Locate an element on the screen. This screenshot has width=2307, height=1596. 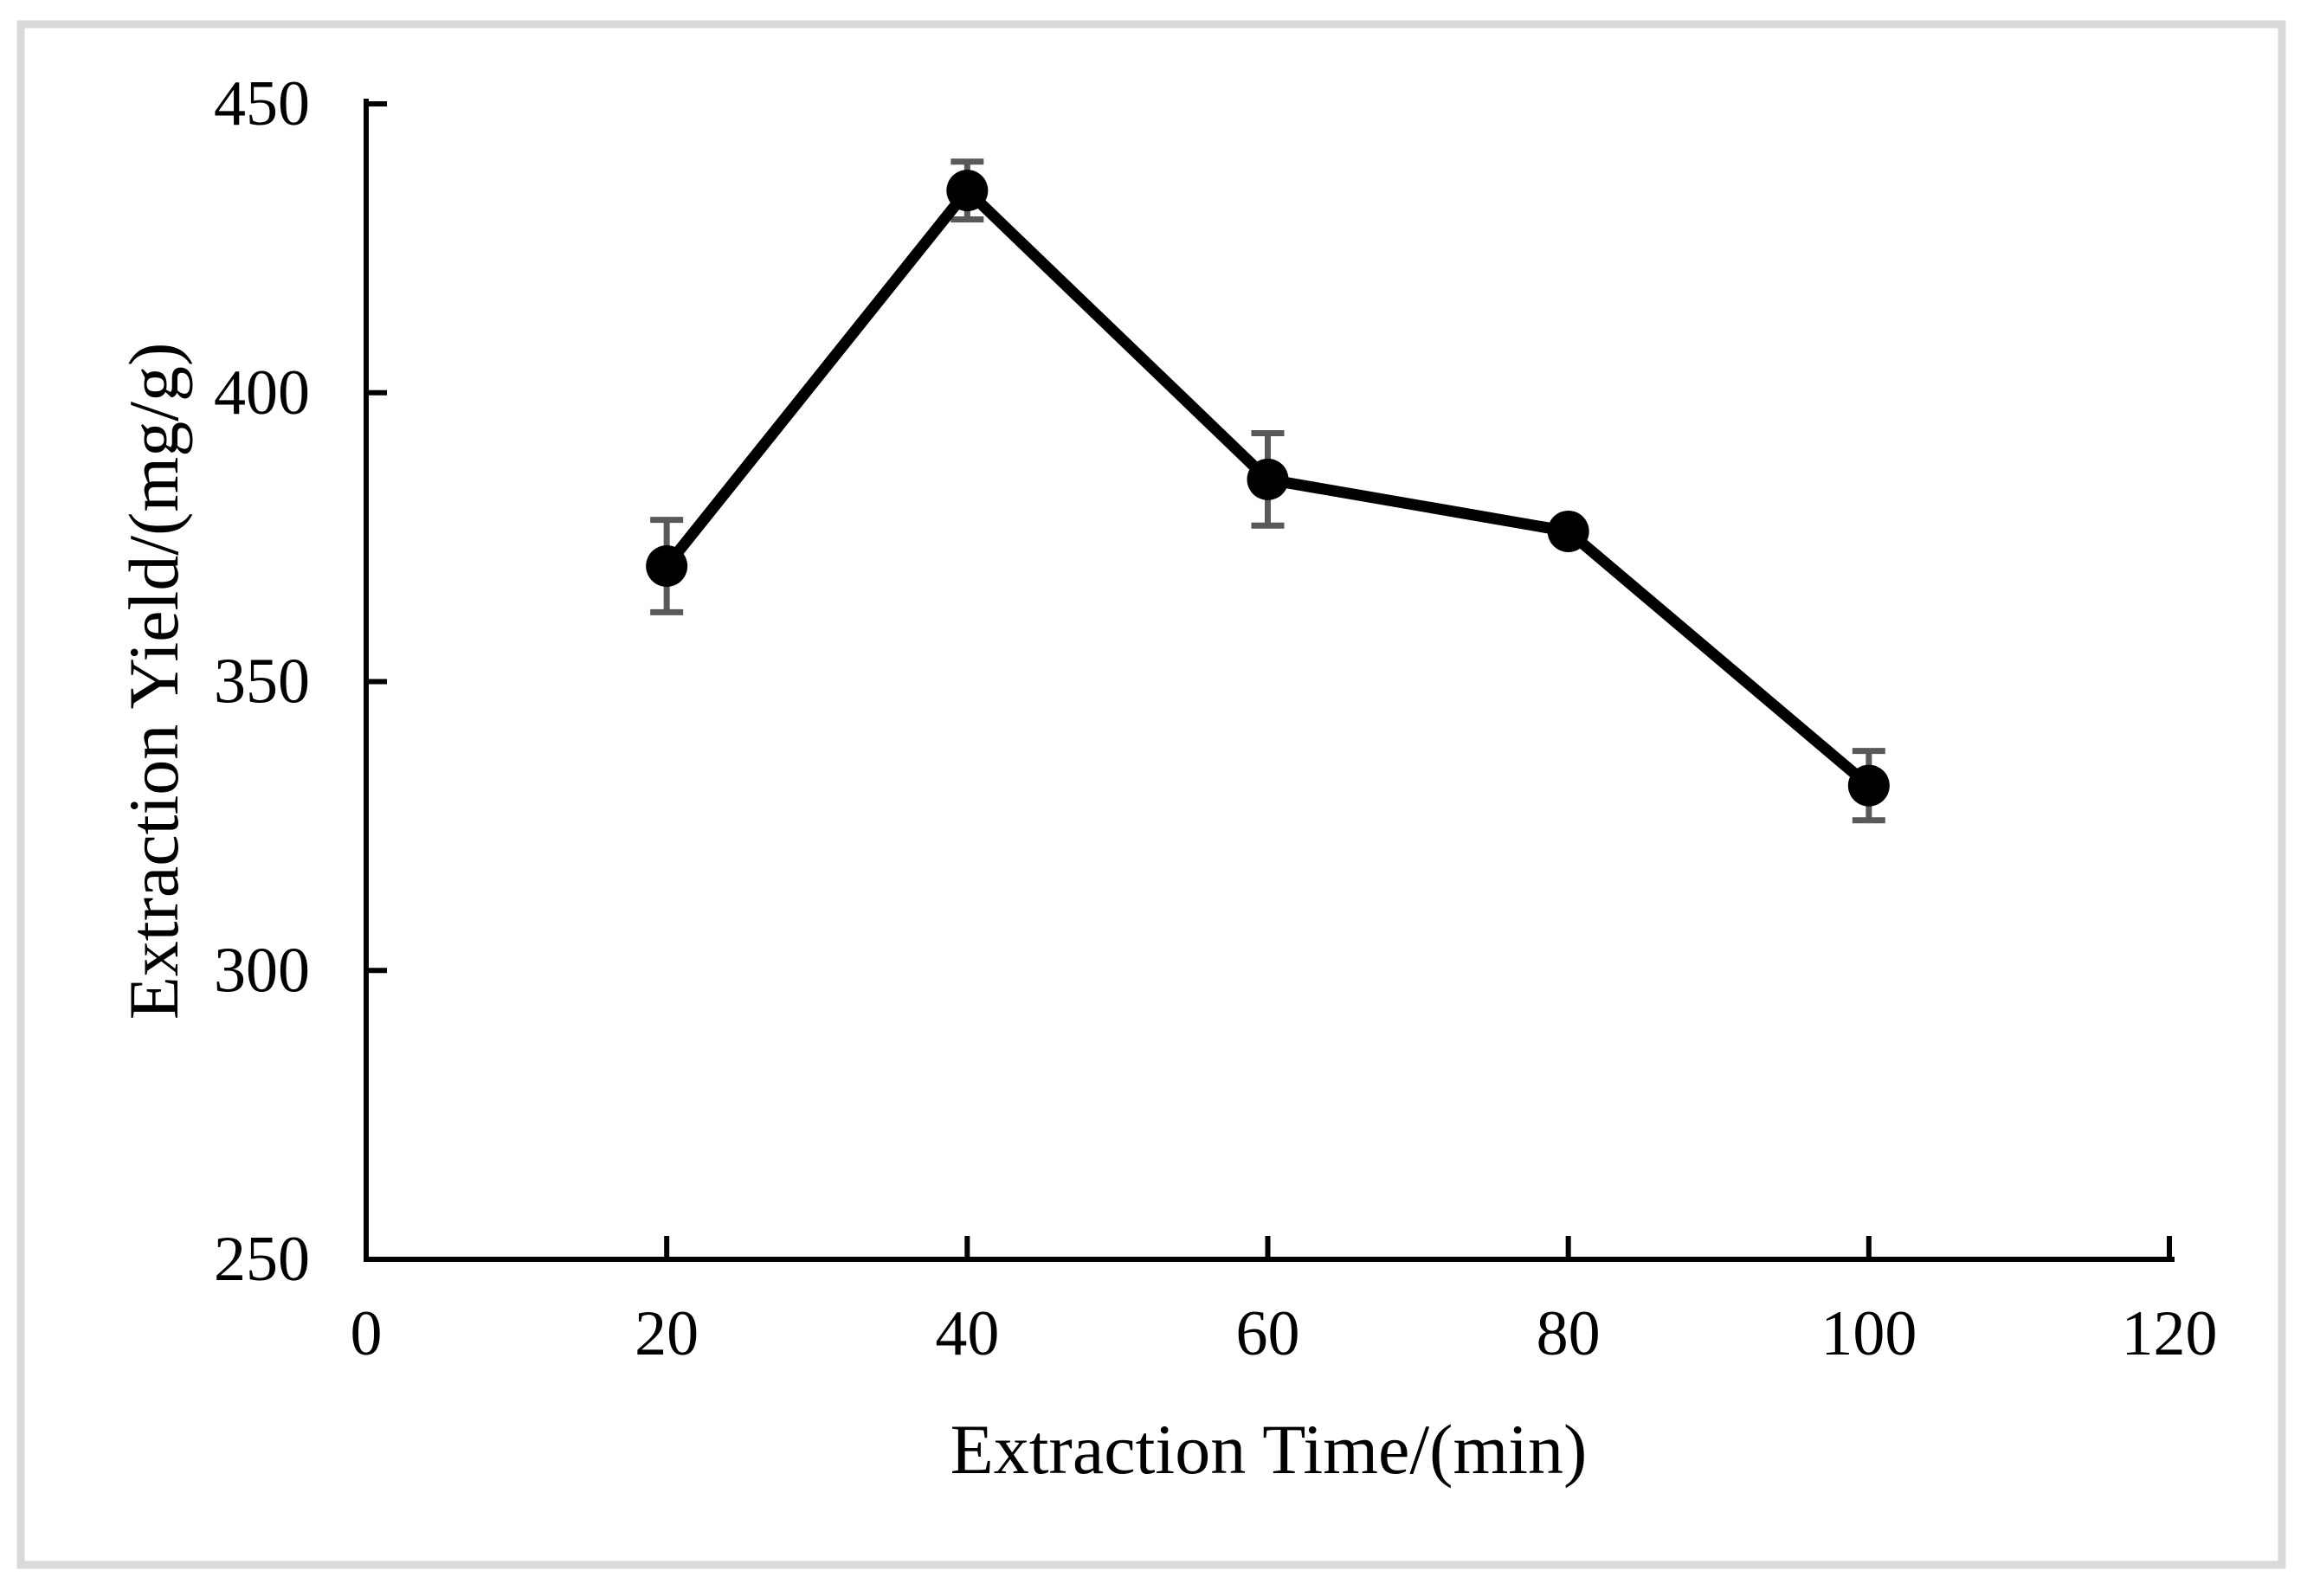
x-axis-title: Extraction Time/(min) is located at coordinates (1269, 1449).